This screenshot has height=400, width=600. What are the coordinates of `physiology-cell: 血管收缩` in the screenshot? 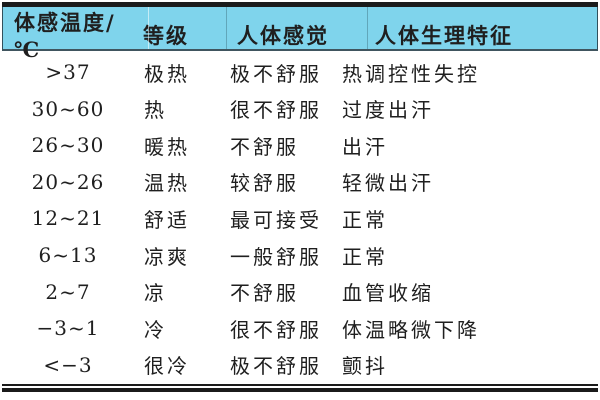 It's located at (388, 293).